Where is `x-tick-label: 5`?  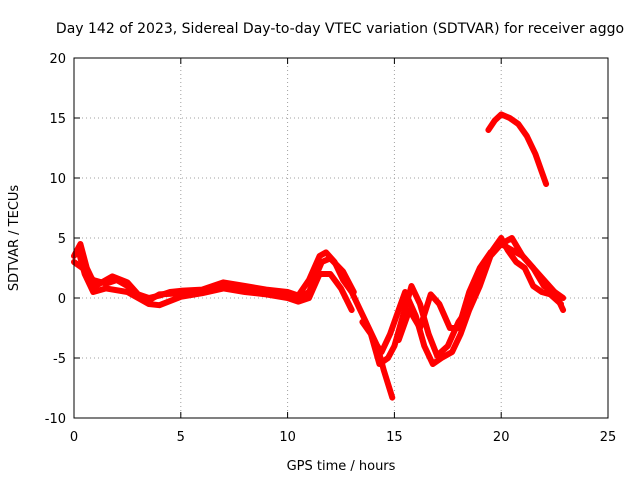 x-tick-label: 5 is located at coordinates (181, 437).